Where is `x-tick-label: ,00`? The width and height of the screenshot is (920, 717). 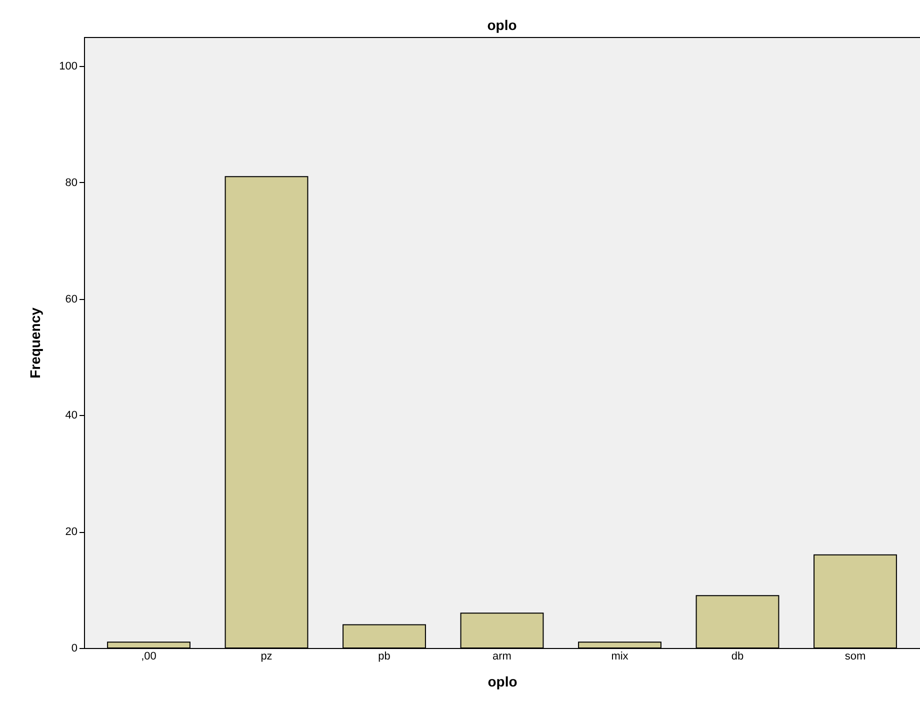 x-tick-label: ,00 is located at coordinates (148, 656).